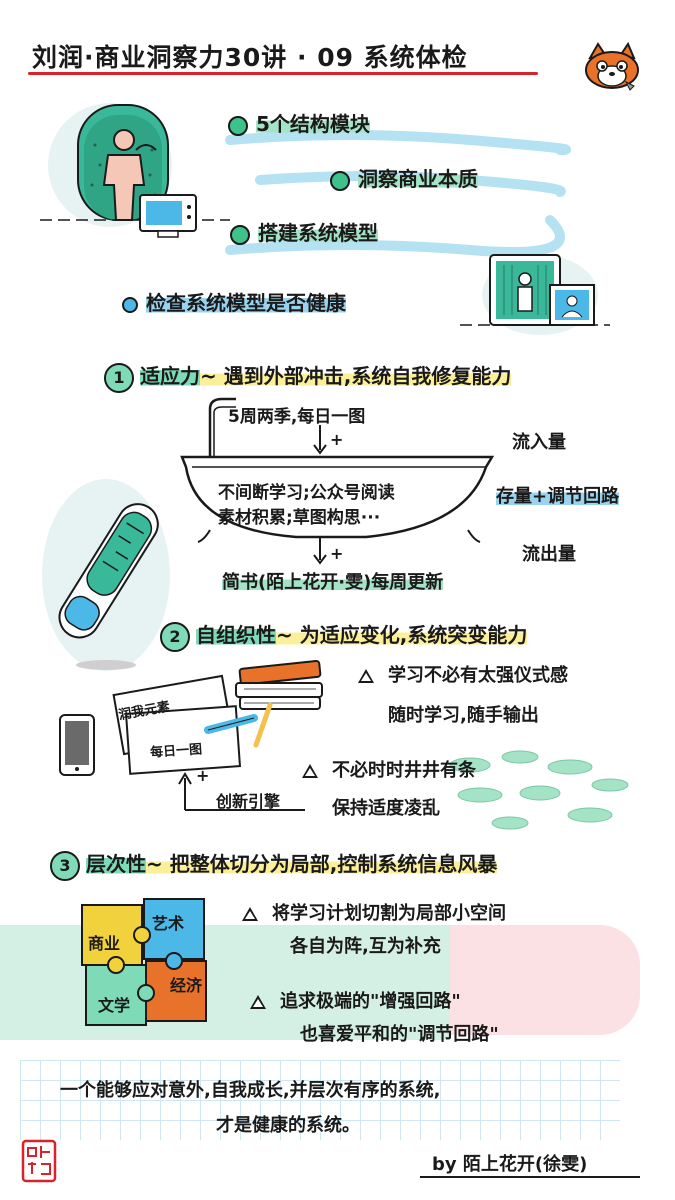 The height and width of the screenshot is (1200, 675). I want to click on s1-plus-out: +, so click(337, 553).